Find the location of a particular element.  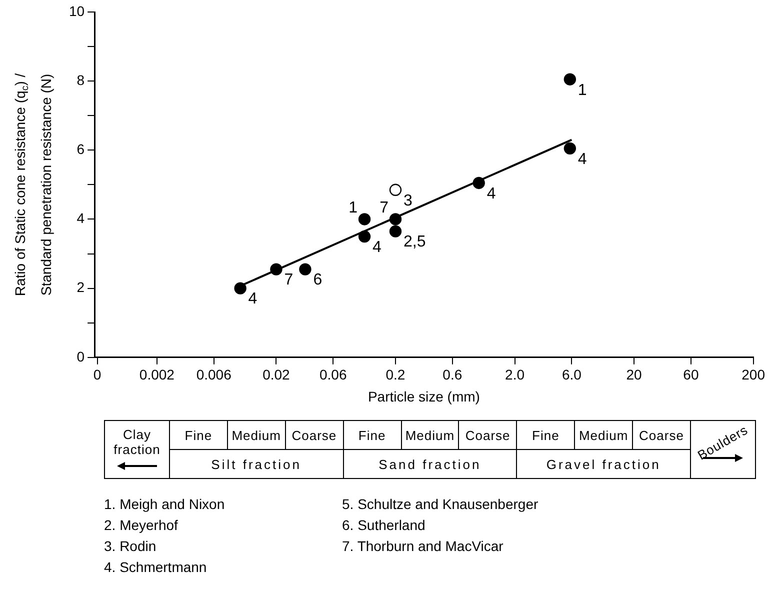

x-tick-label: 6.0 is located at coordinates (572, 374).